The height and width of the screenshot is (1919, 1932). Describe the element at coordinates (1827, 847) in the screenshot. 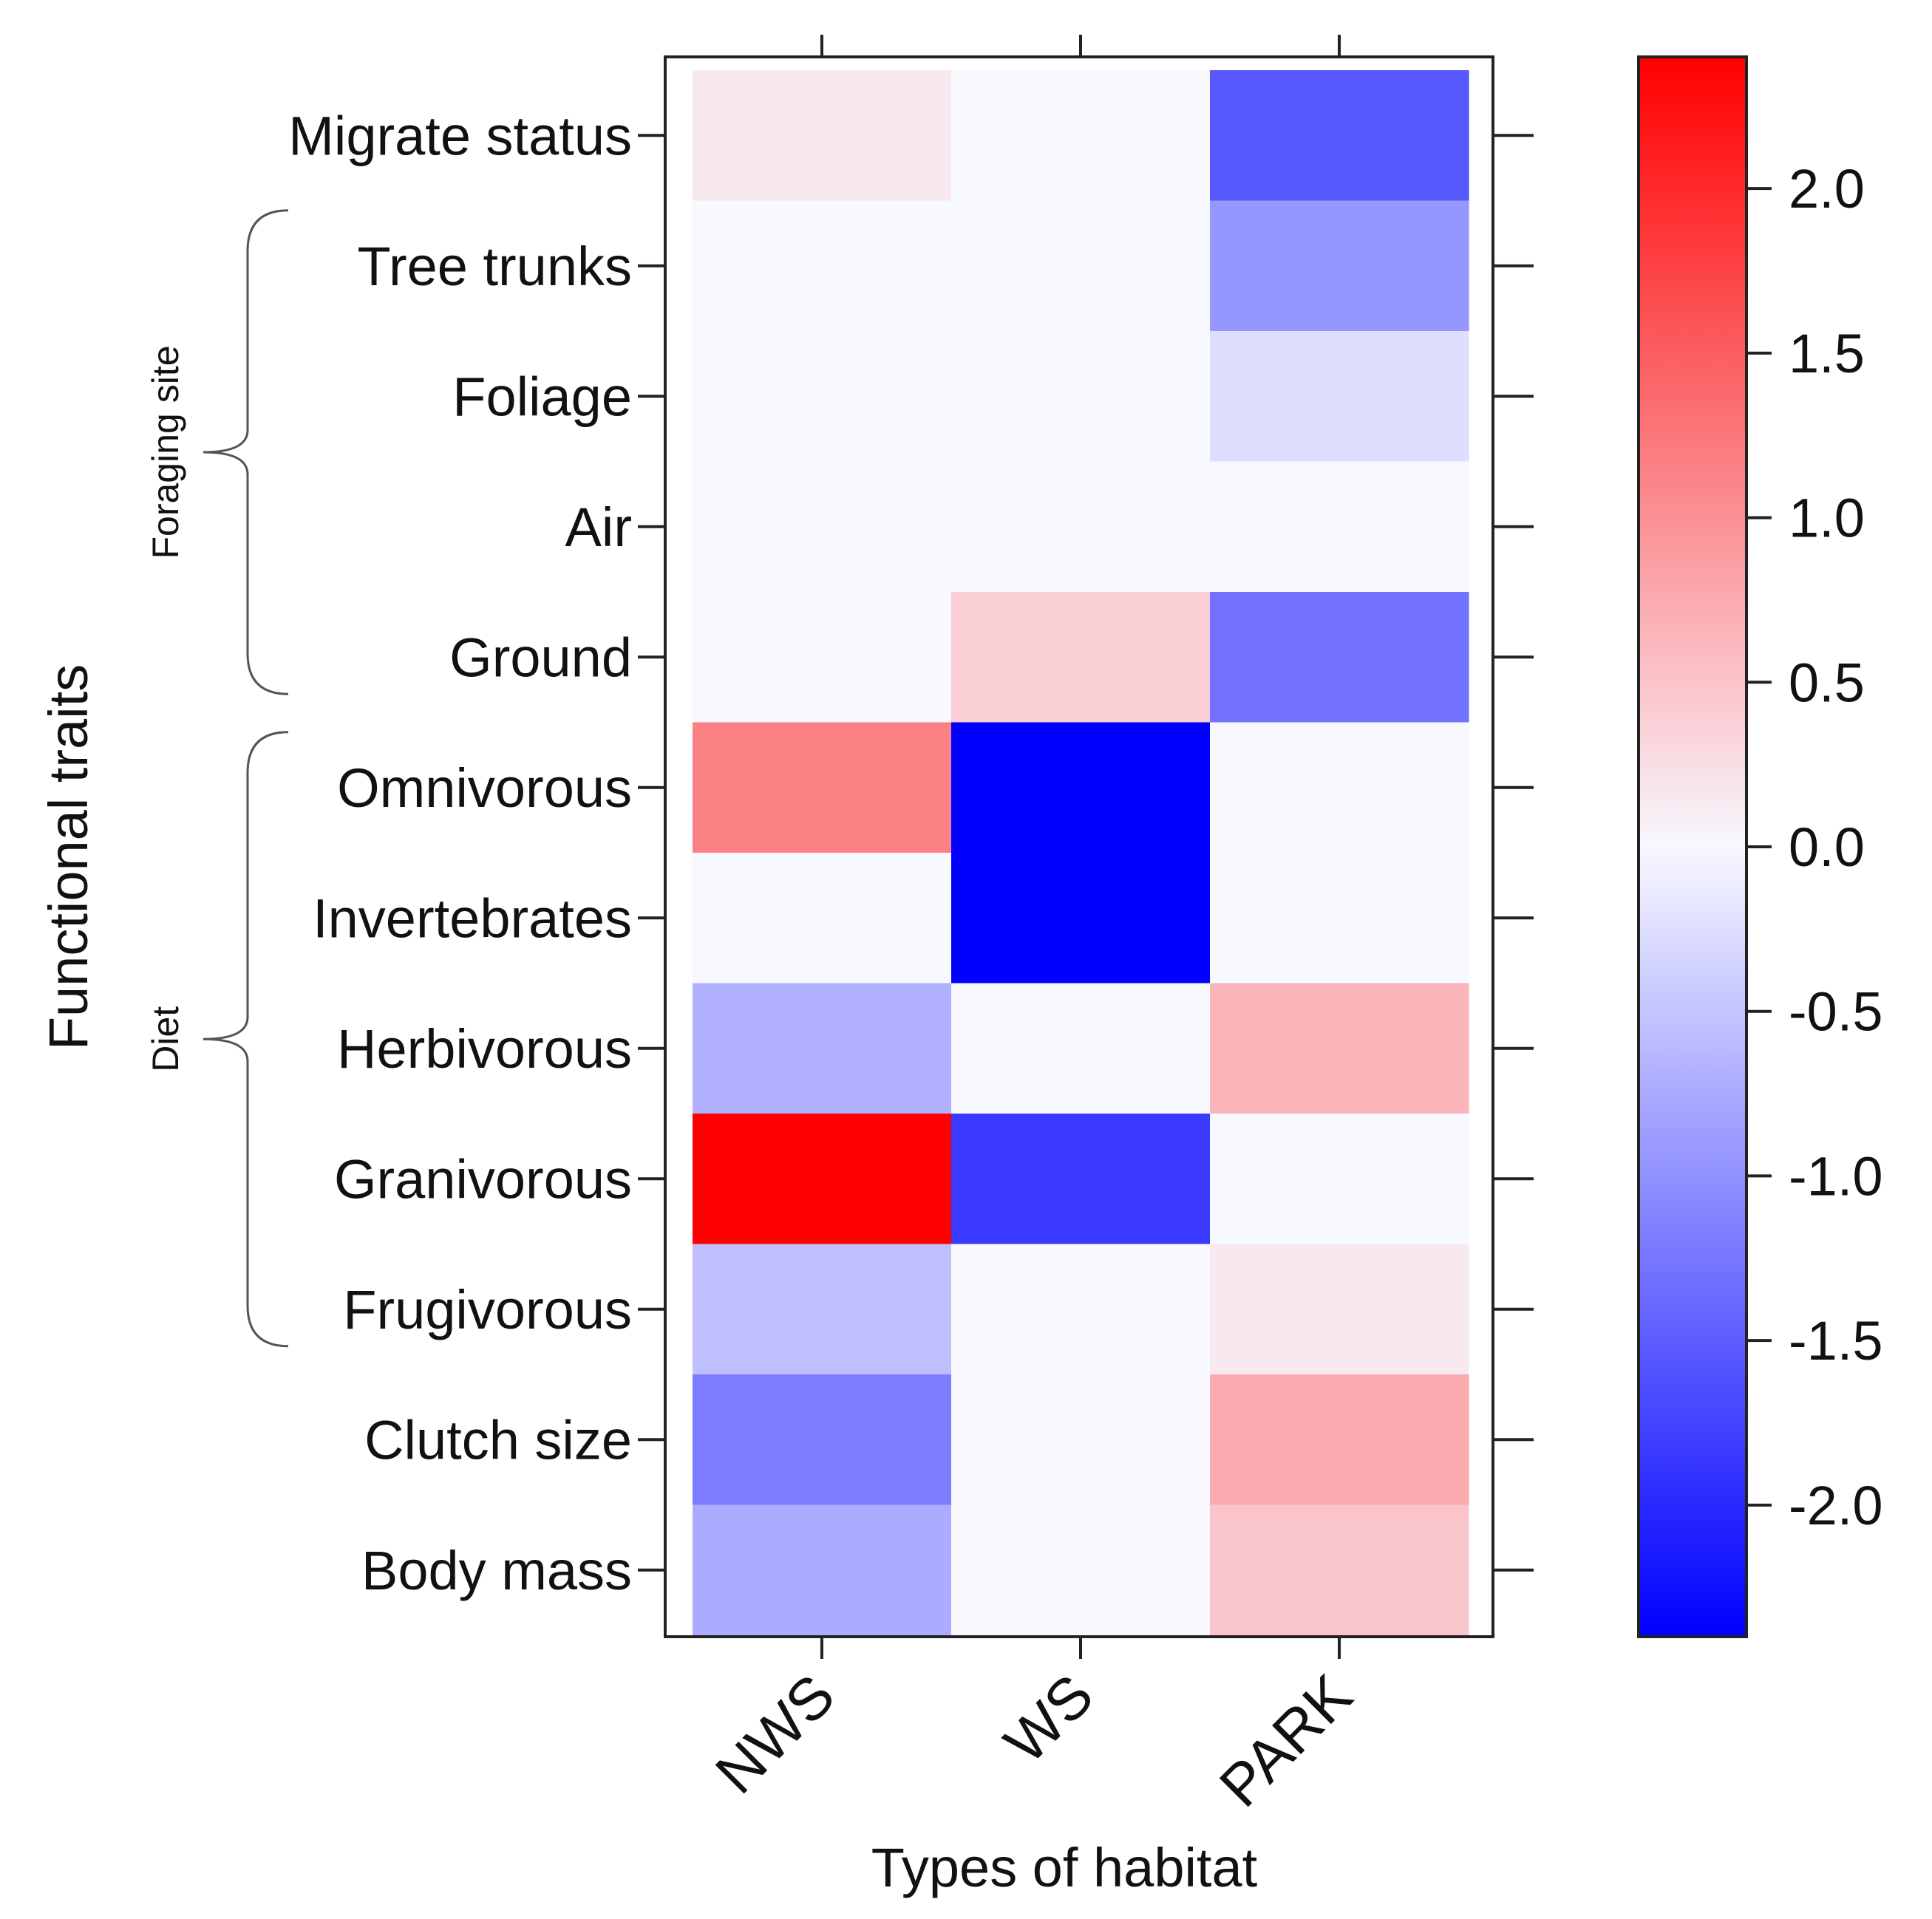

I see `colorbar-tick-label: 0.0` at that location.